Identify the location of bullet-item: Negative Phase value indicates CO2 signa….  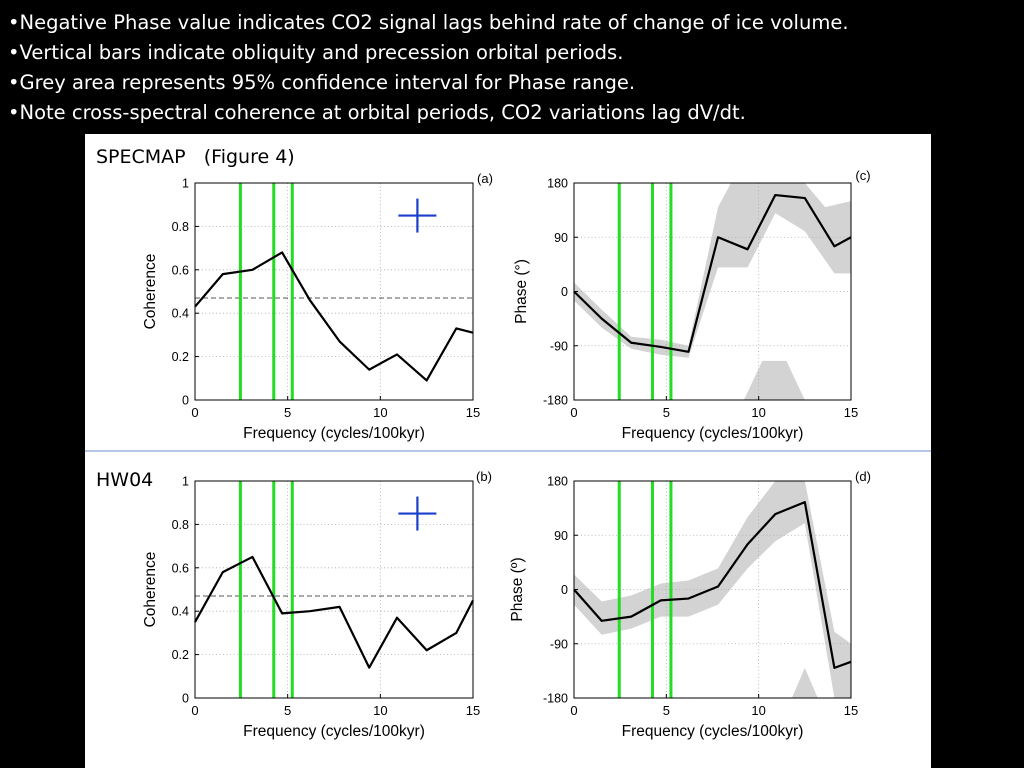
(513, 23).